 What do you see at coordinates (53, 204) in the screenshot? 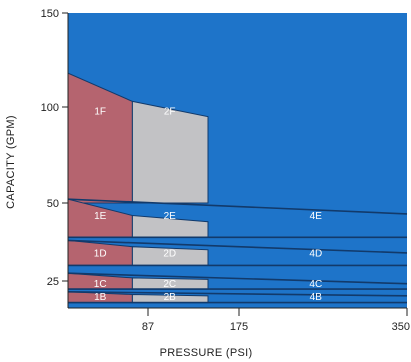
I see `y-tick-label-50: 50` at bounding box center [53, 204].